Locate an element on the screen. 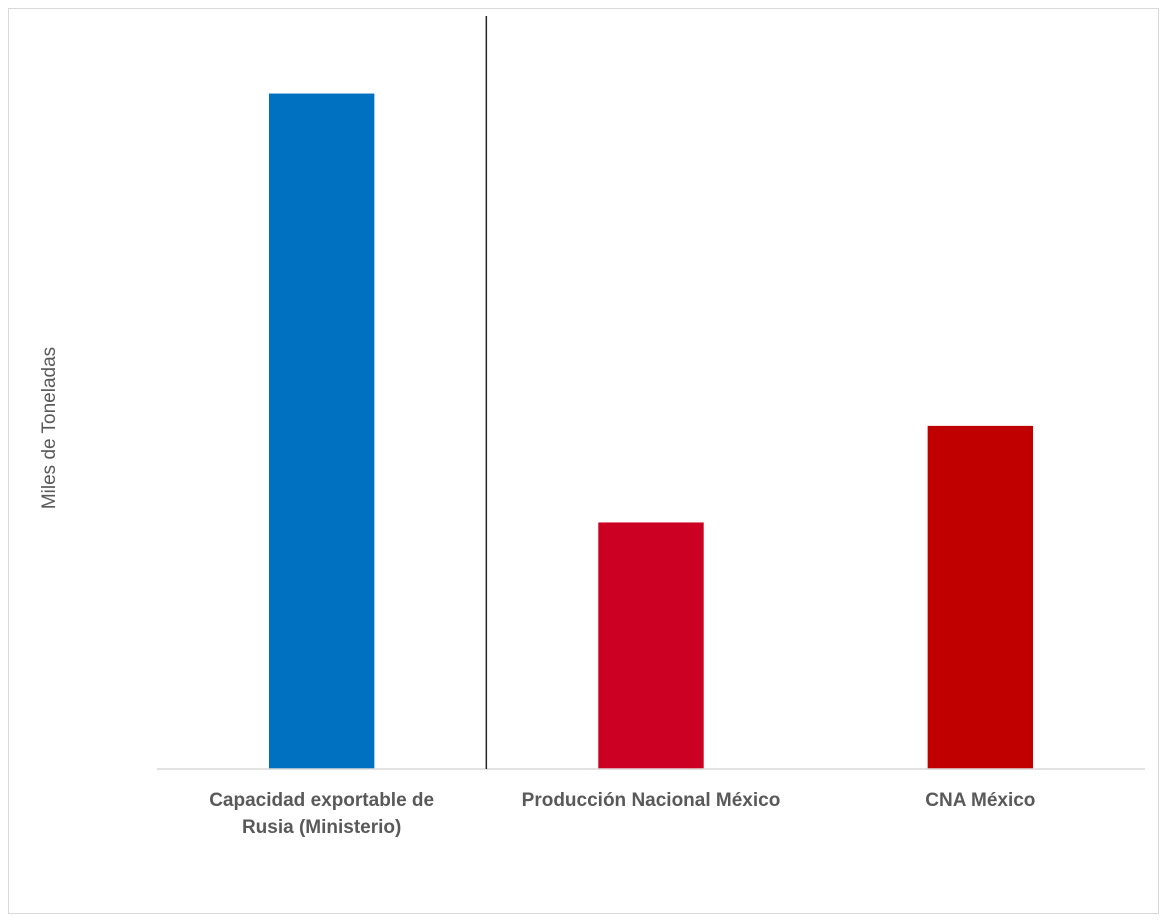 The width and height of the screenshot is (1162, 920). x-tick-label-2: Producción Nacional México is located at coordinates (651, 800).